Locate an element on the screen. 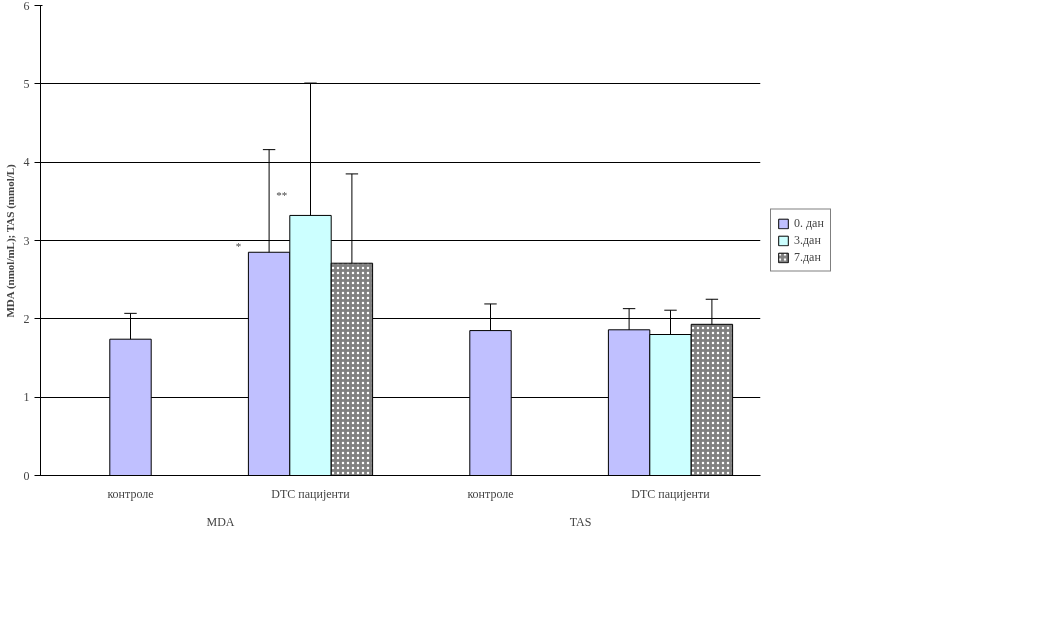  text: MDA is located at coordinates (220, 521).